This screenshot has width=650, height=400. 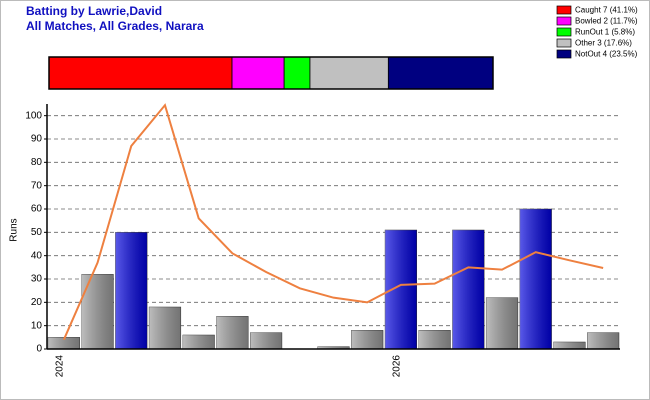 I want to click on y-tick-label: 10, so click(x=37, y=325).